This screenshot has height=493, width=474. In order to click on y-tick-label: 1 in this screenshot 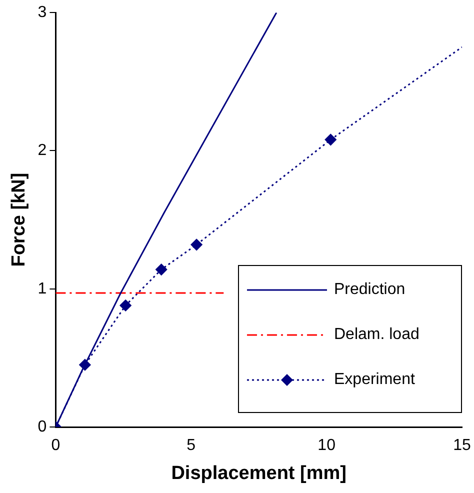, I will do `click(42, 289)`.